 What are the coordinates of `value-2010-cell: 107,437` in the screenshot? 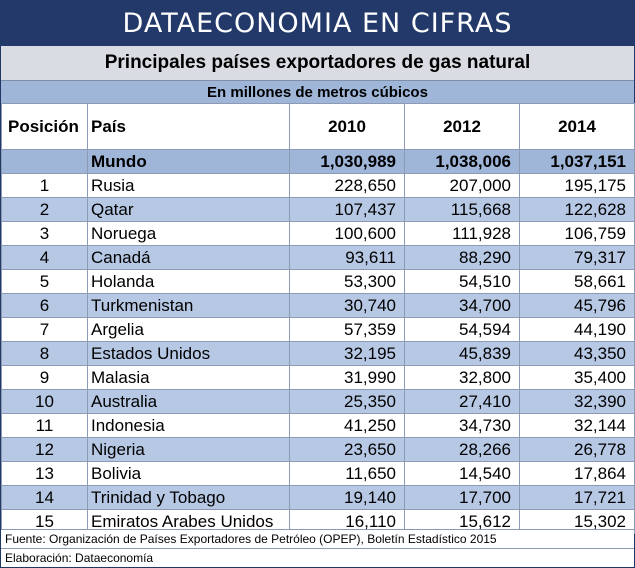 It's located at (347, 209).